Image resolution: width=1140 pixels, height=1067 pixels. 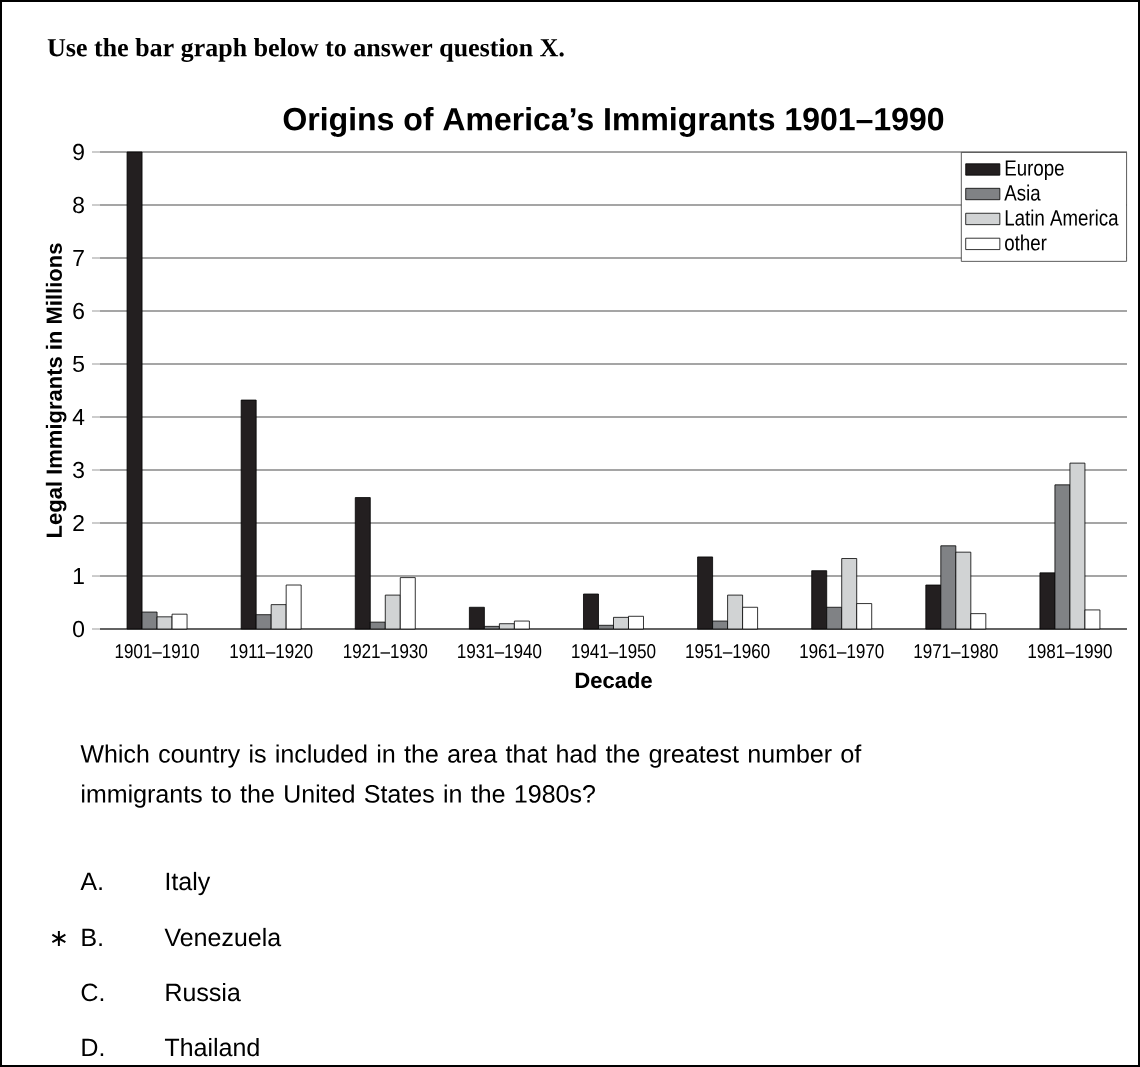 I want to click on text: Italy, so click(x=188, y=883).